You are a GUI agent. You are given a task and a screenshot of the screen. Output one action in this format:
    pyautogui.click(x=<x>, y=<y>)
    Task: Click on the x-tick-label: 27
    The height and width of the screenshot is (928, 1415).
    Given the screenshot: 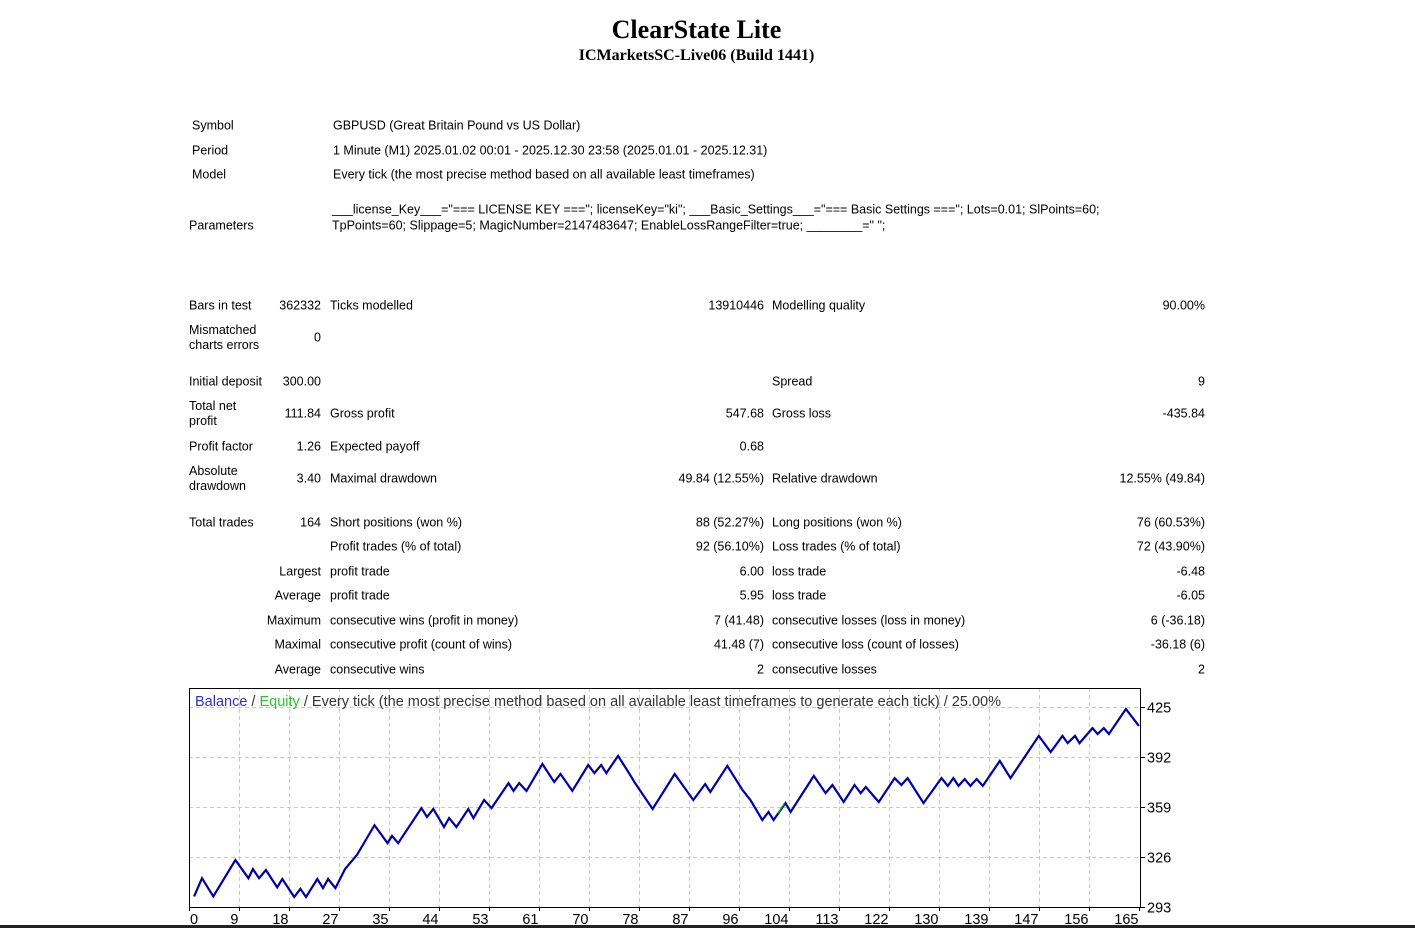 What is the action you would take?
    pyautogui.click(x=330, y=920)
    